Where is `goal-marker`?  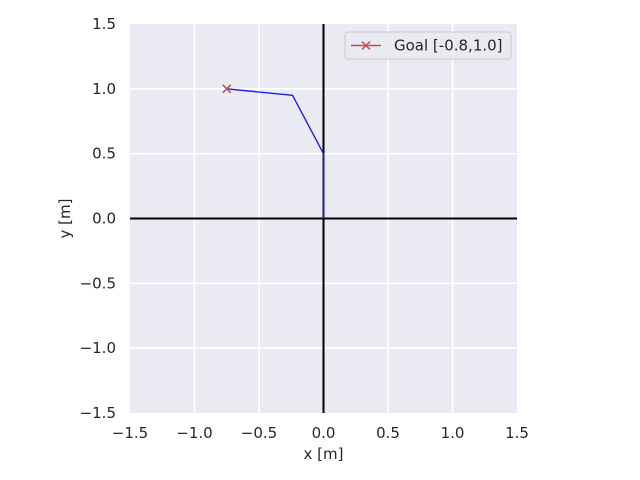 goal-marker is located at coordinates (227, 89).